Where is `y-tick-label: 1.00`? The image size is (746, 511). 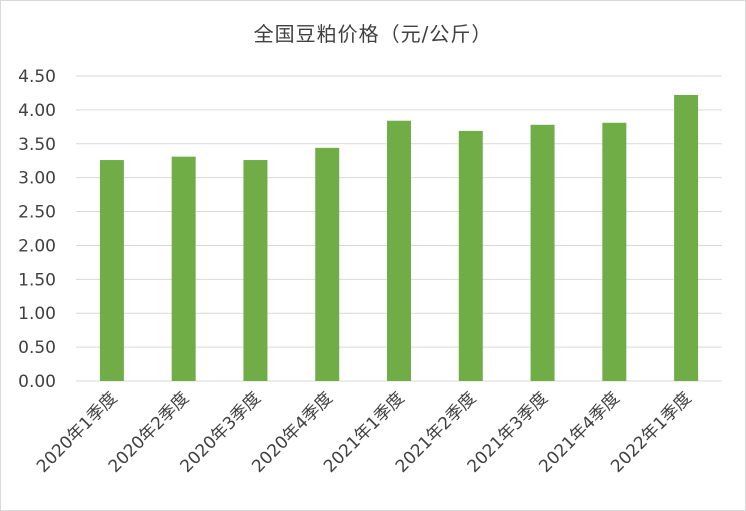 y-tick-label: 1.00 is located at coordinates (37, 314).